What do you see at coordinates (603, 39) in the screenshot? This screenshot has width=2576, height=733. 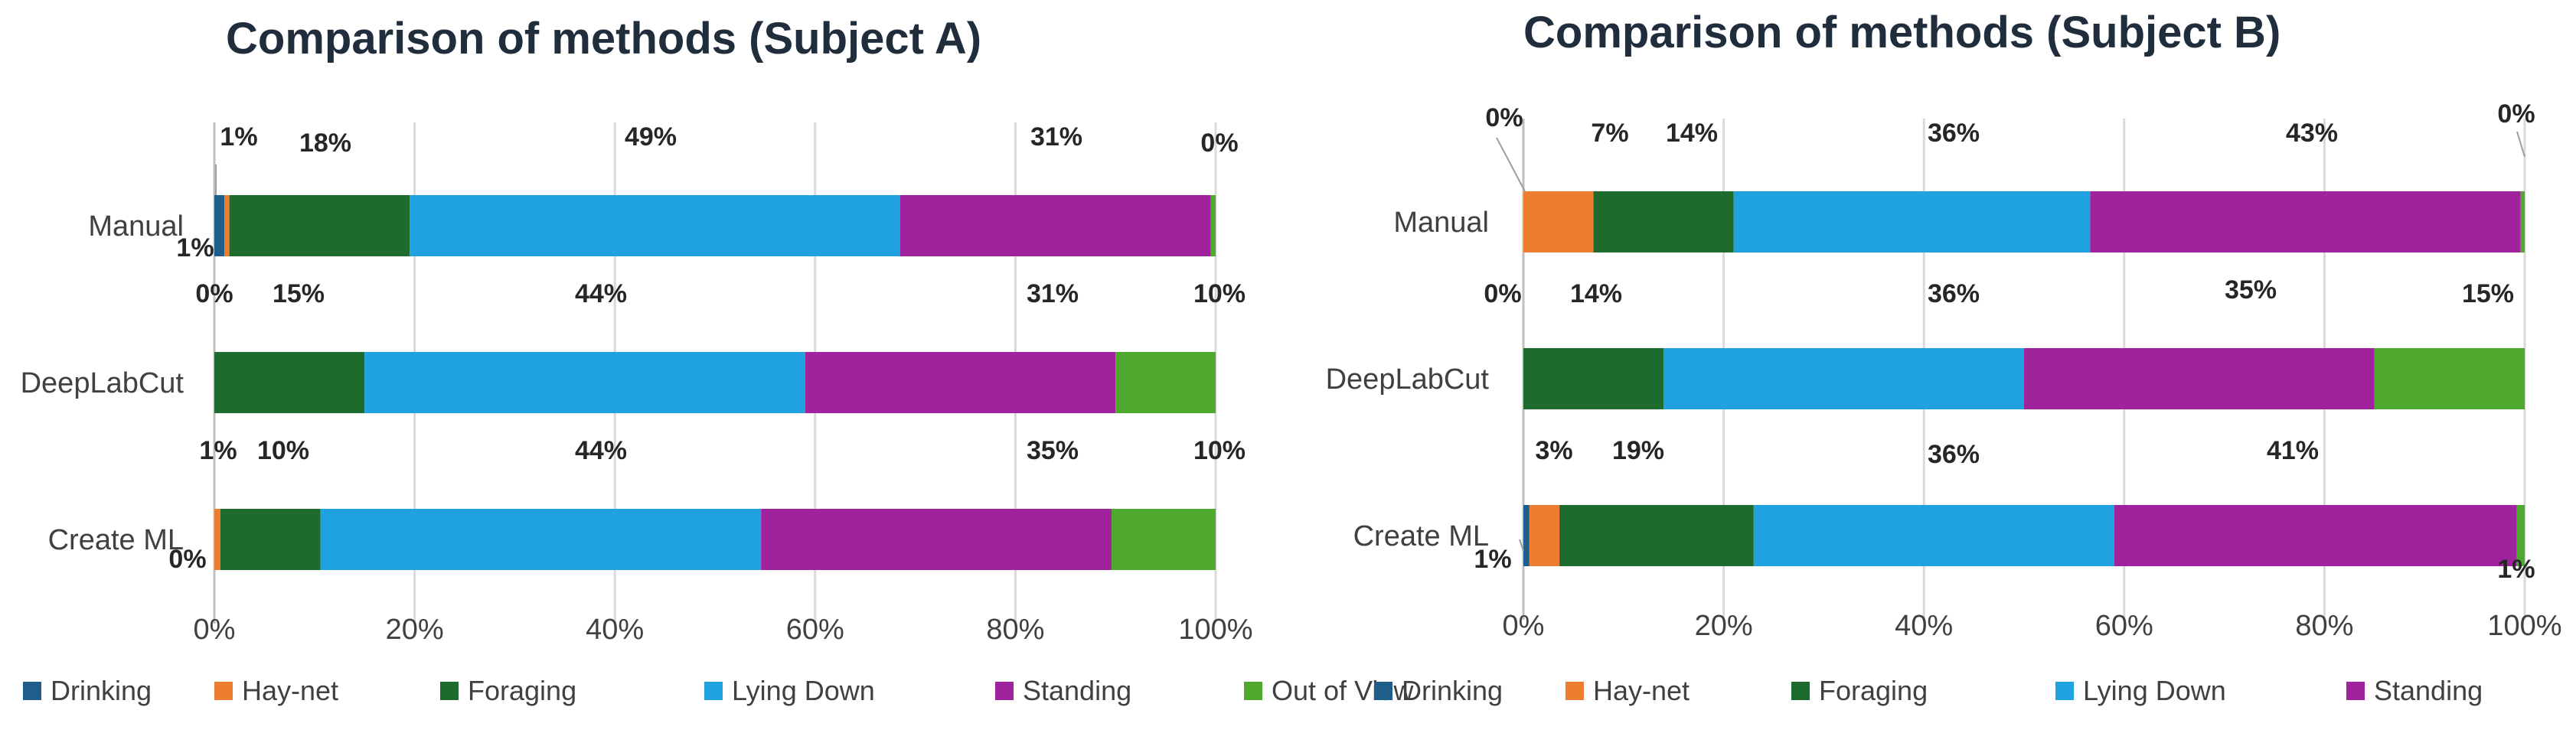 I see `chart-title: Comparison of methods (Subject A)` at bounding box center [603, 39].